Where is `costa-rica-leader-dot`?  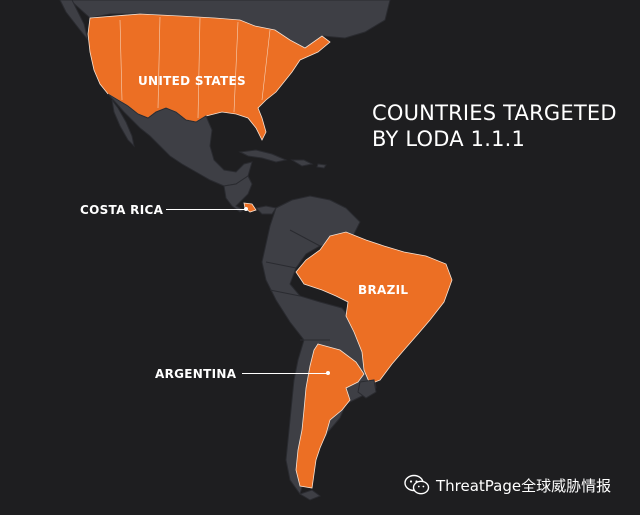 costa-rica-leader-dot is located at coordinates (246, 209).